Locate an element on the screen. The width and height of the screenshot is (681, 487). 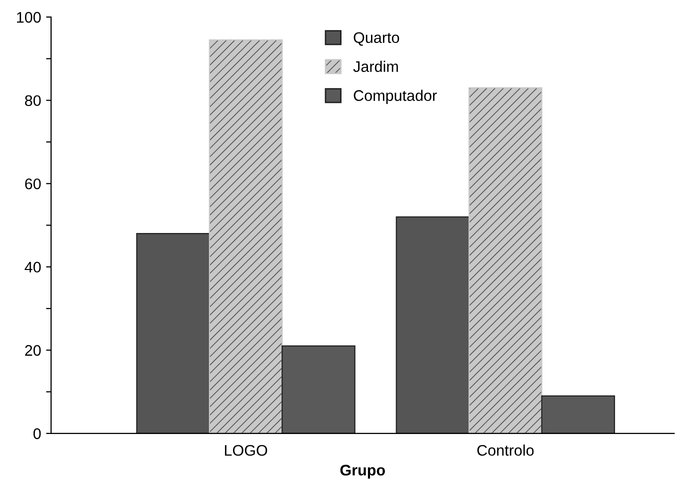
y-tick-label: 100 is located at coordinates (29, 17).